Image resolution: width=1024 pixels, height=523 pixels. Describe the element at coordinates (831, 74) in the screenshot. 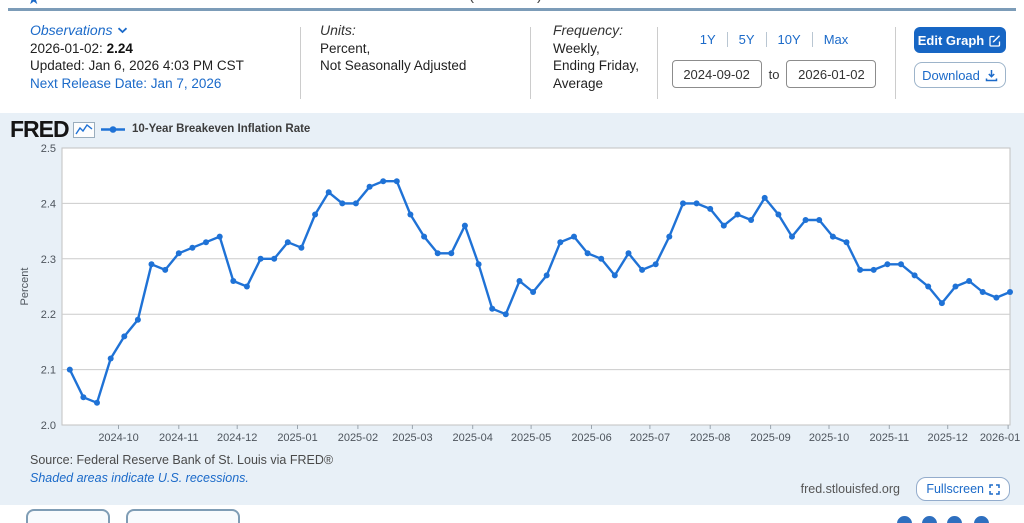

I see `date-to-input` at that location.